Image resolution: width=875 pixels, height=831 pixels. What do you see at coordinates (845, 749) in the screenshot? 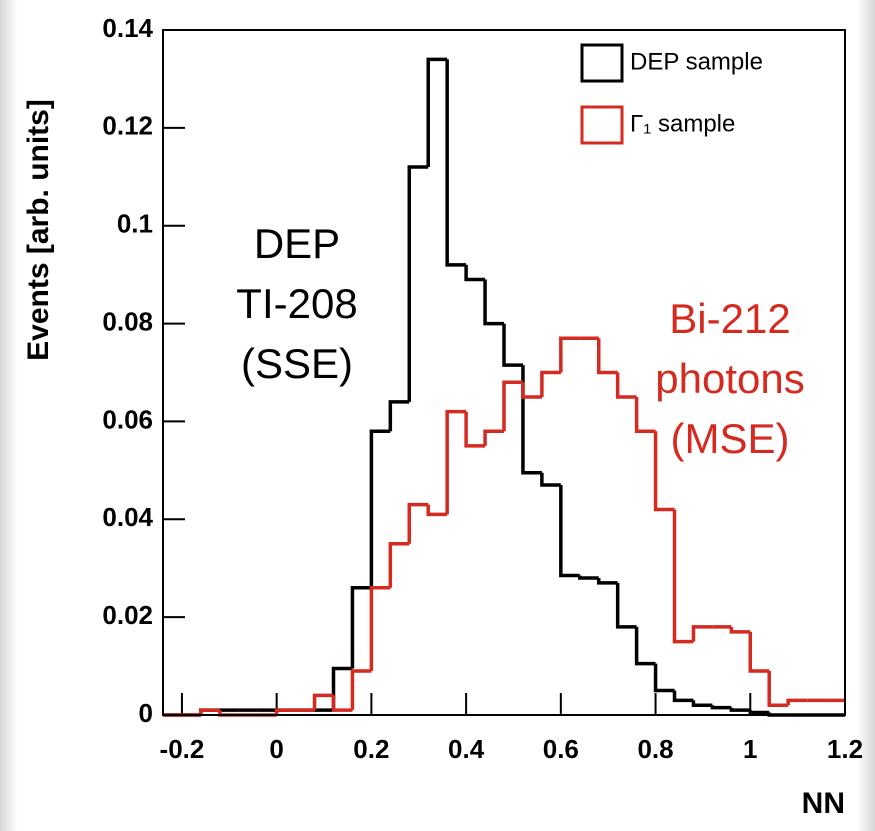
I see `x-tick-label: 1.2` at bounding box center [845, 749].